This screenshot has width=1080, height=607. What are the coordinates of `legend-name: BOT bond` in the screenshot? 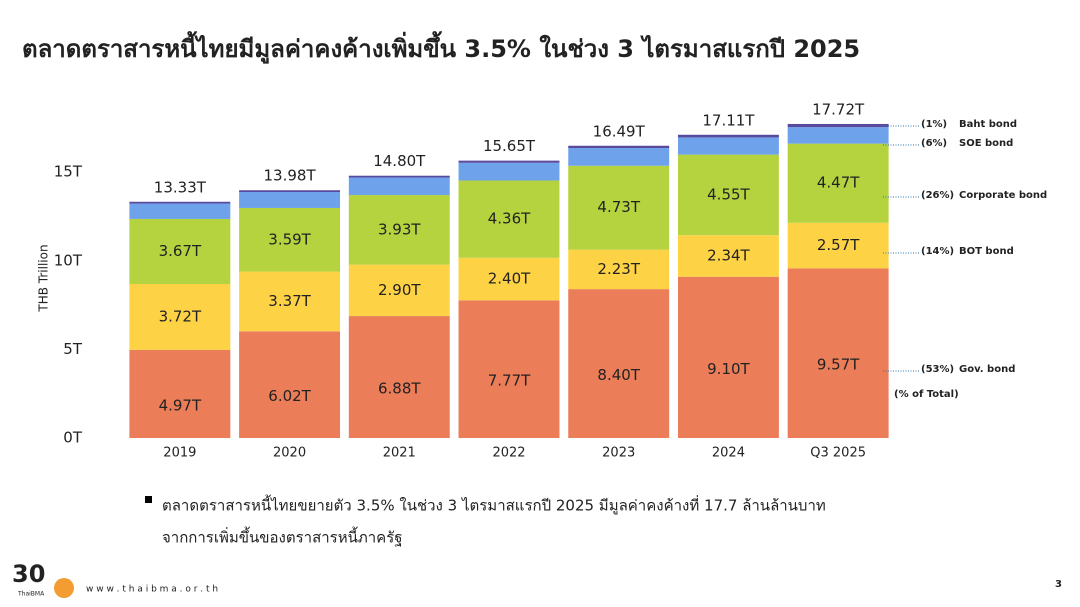 It's located at (986, 251).